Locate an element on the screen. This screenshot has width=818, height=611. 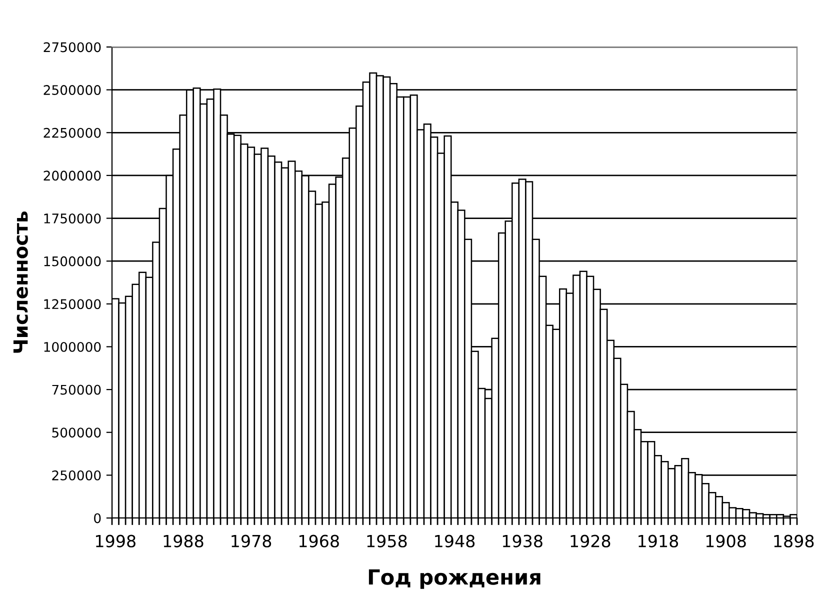
y-tick-label: 1000000 is located at coordinates (72, 347).